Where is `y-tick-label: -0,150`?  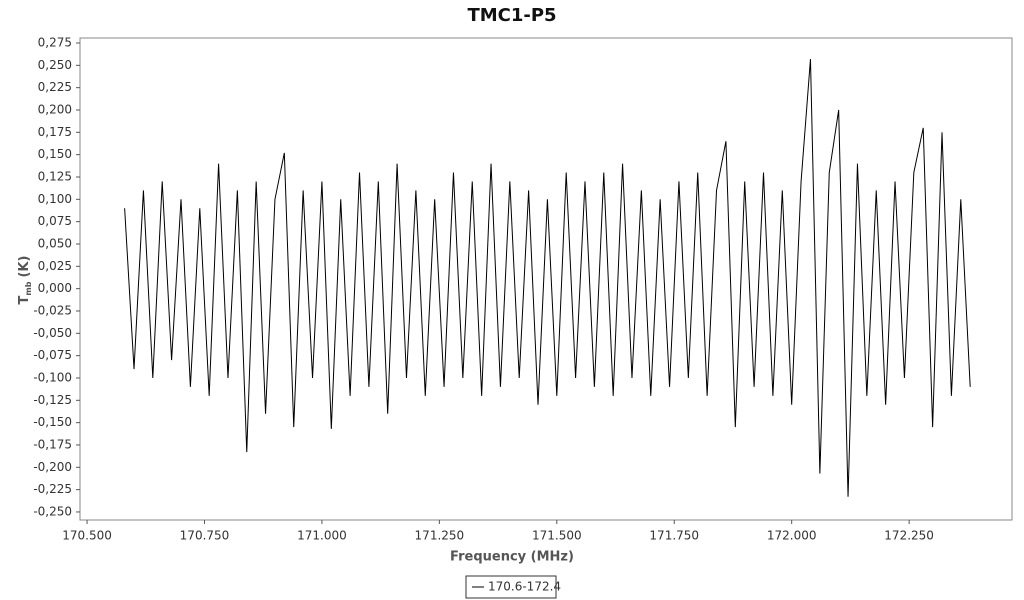 y-tick-label: -0,150 is located at coordinates (52, 422).